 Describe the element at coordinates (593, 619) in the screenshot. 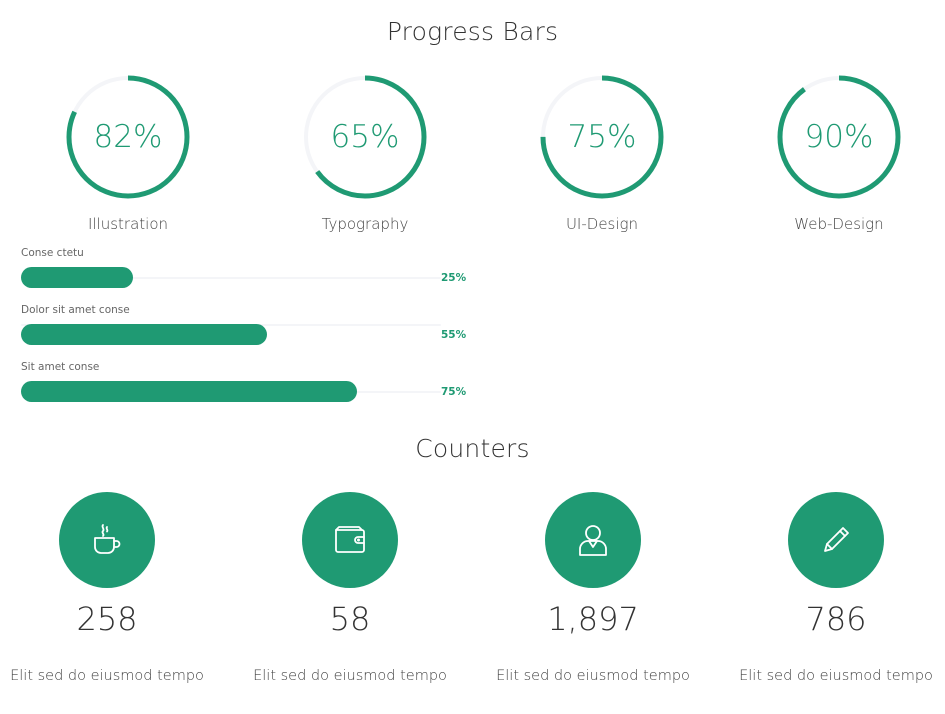

I see `counter-value: 1,897` at that location.